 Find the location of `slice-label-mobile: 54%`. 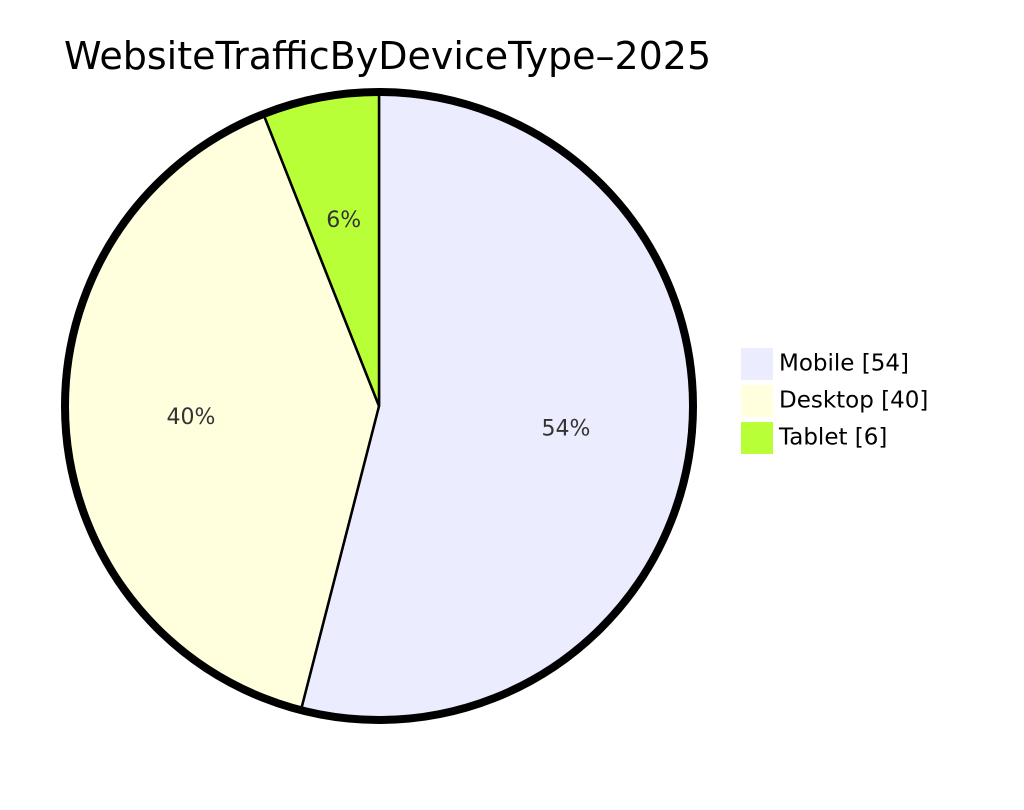

slice-label-mobile: 54% is located at coordinates (565, 429).